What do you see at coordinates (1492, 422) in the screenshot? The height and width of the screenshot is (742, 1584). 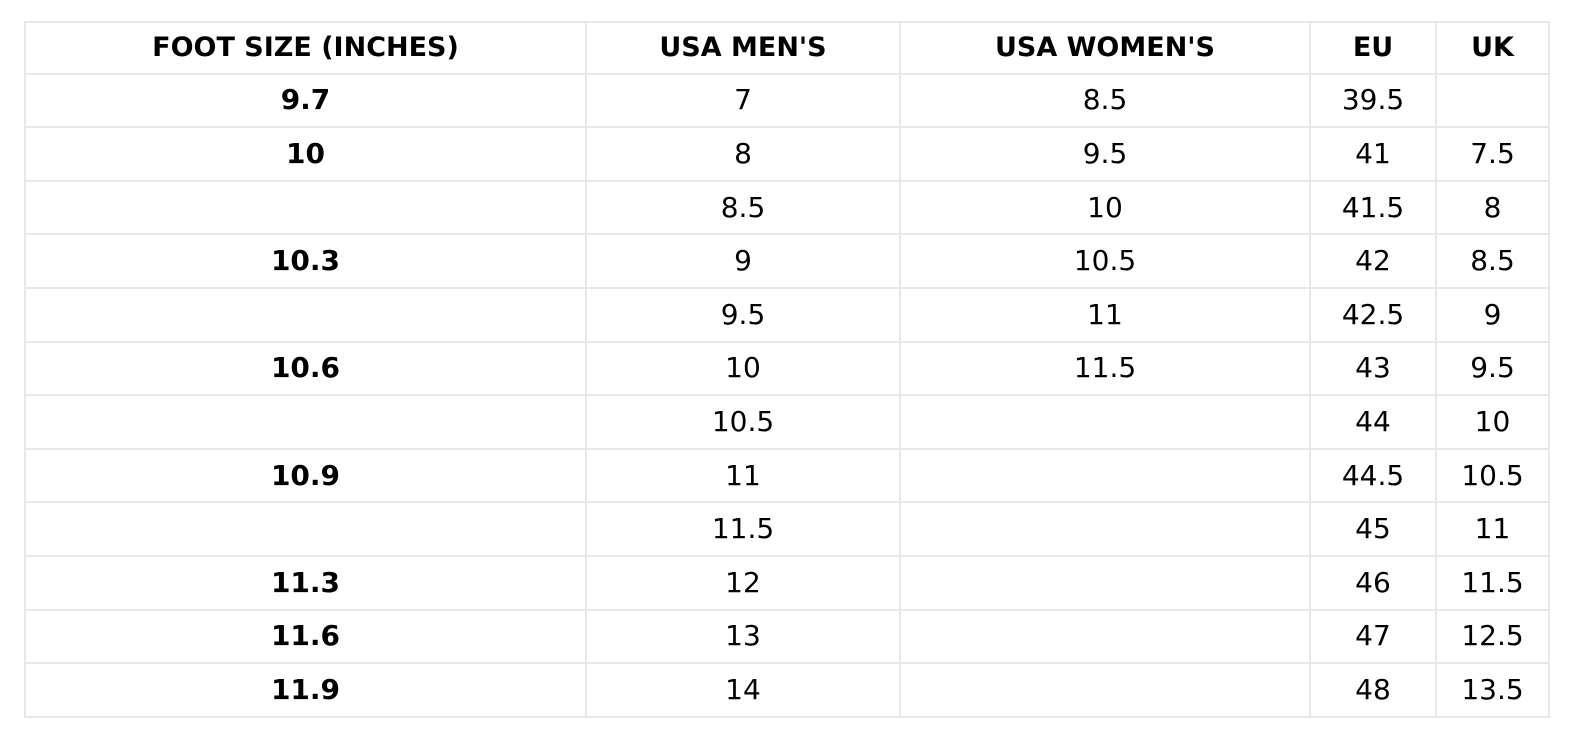 I see `cell-uk: 10` at bounding box center [1492, 422].